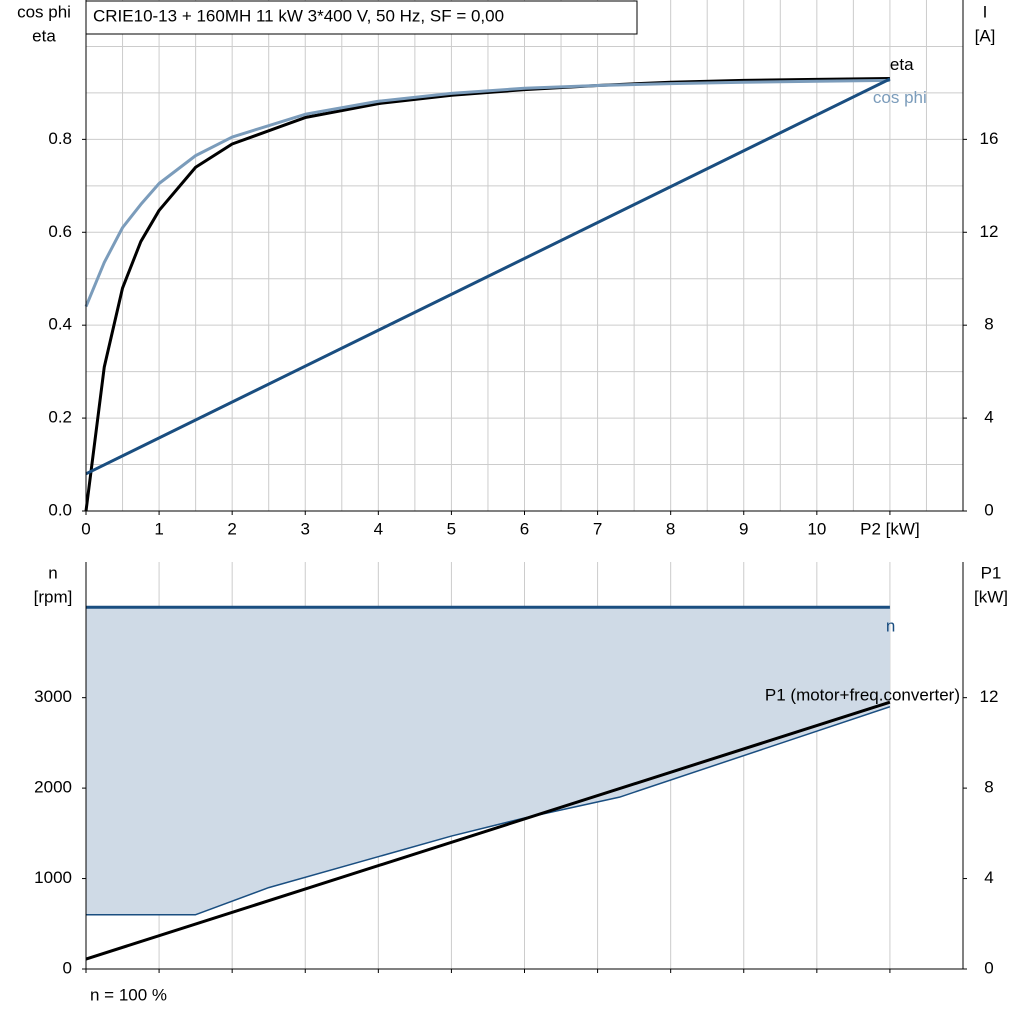 This screenshot has width=1024, height=1024. Describe the element at coordinates (991, 596) in the screenshot. I see `y2-axis-label: [kW]` at that location.